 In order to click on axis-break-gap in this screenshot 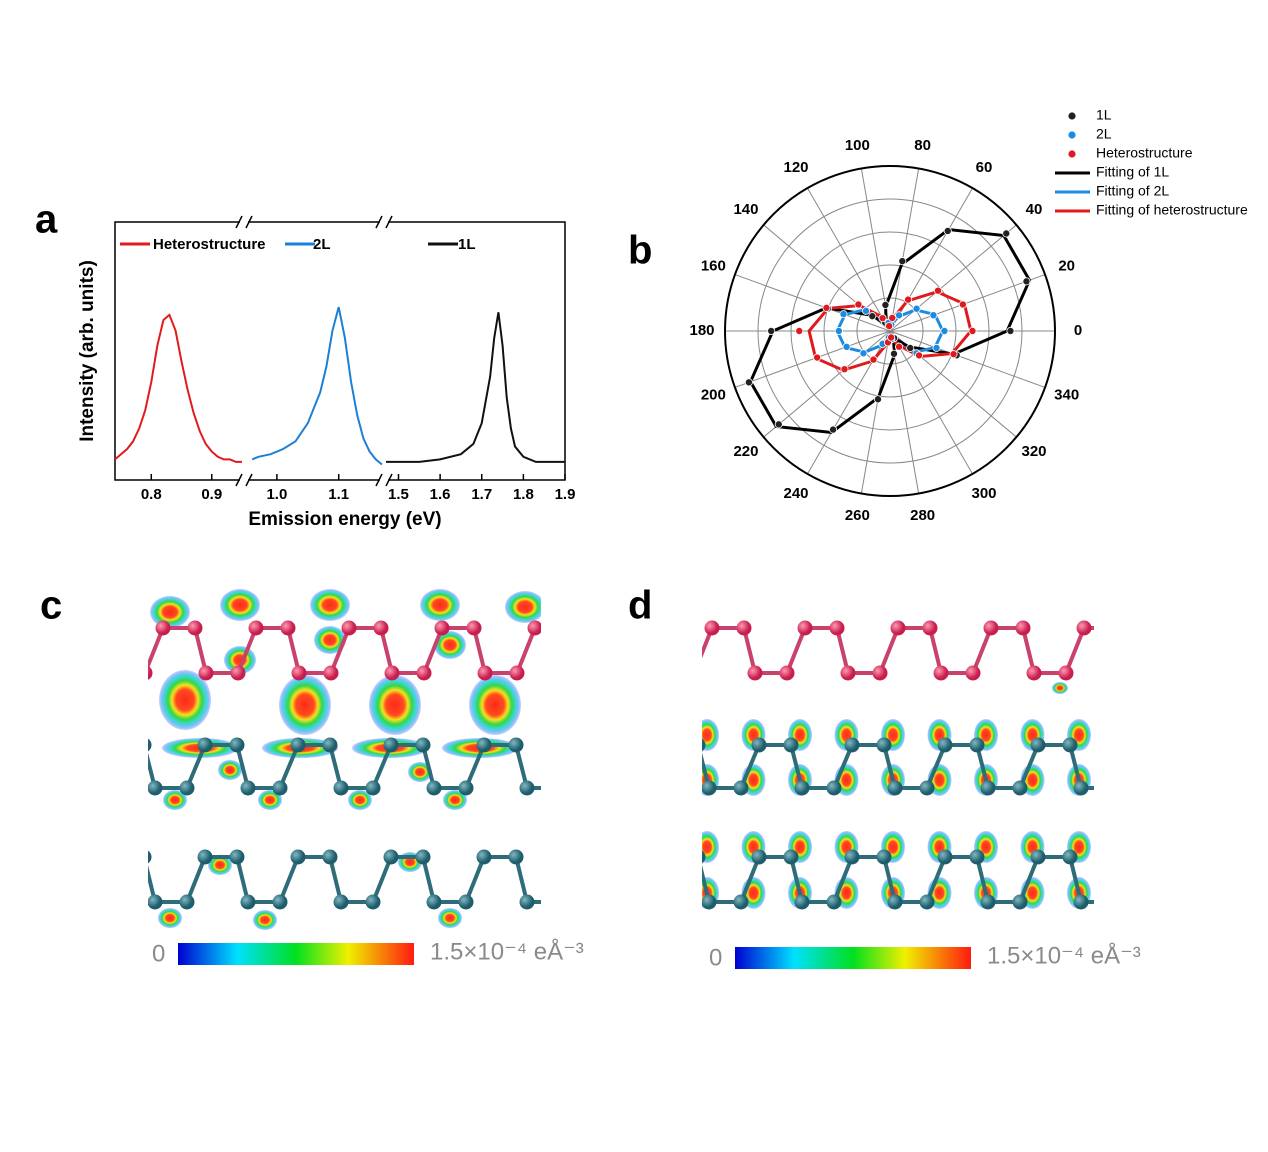, I will do `click(244, 480)`.